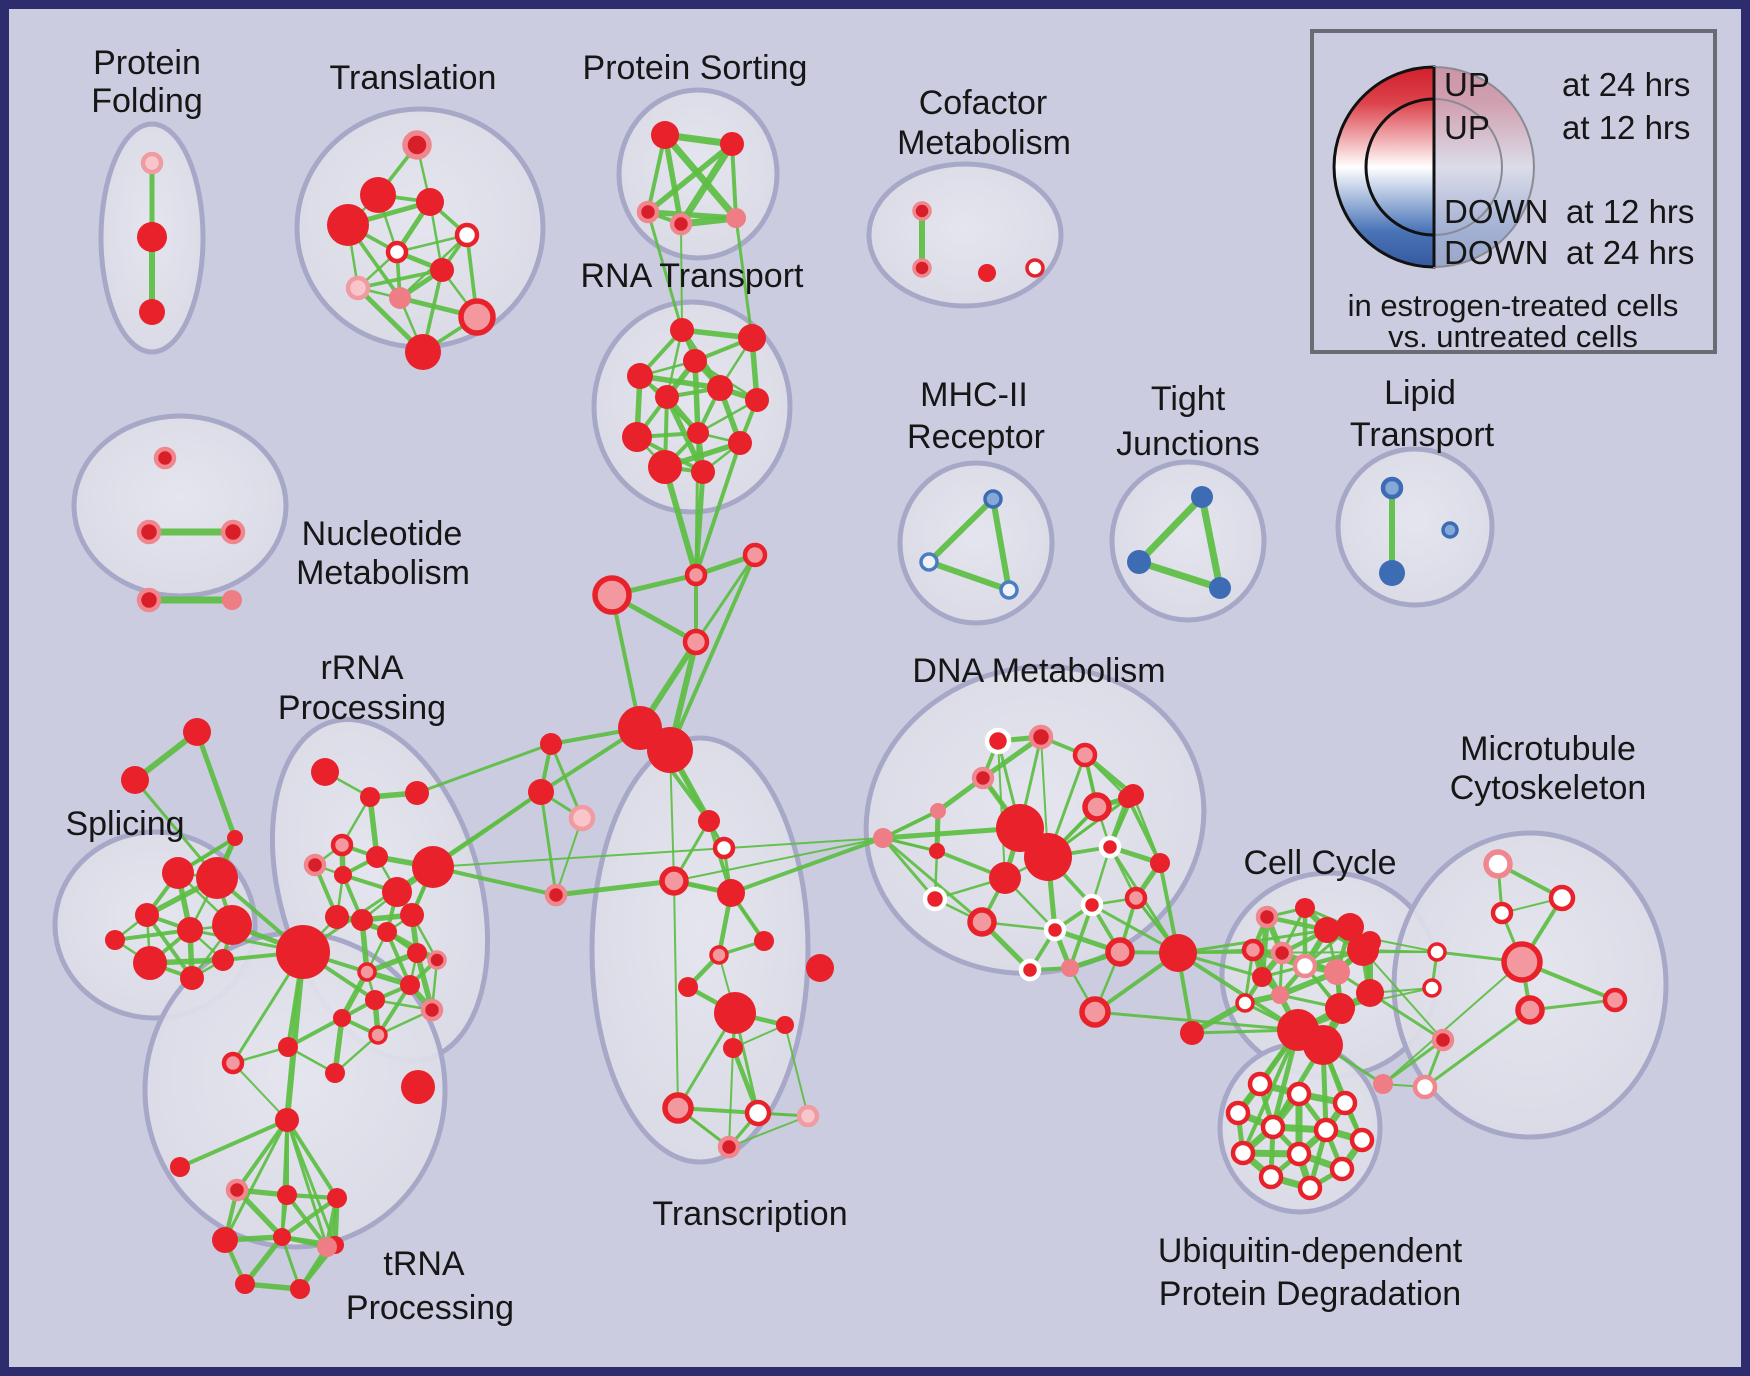 This screenshot has height=1376, width=1750. What do you see at coordinates (1548, 749) in the screenshot?
I see `cluster-label: Microtubule` at bounding box center [1548, 749].